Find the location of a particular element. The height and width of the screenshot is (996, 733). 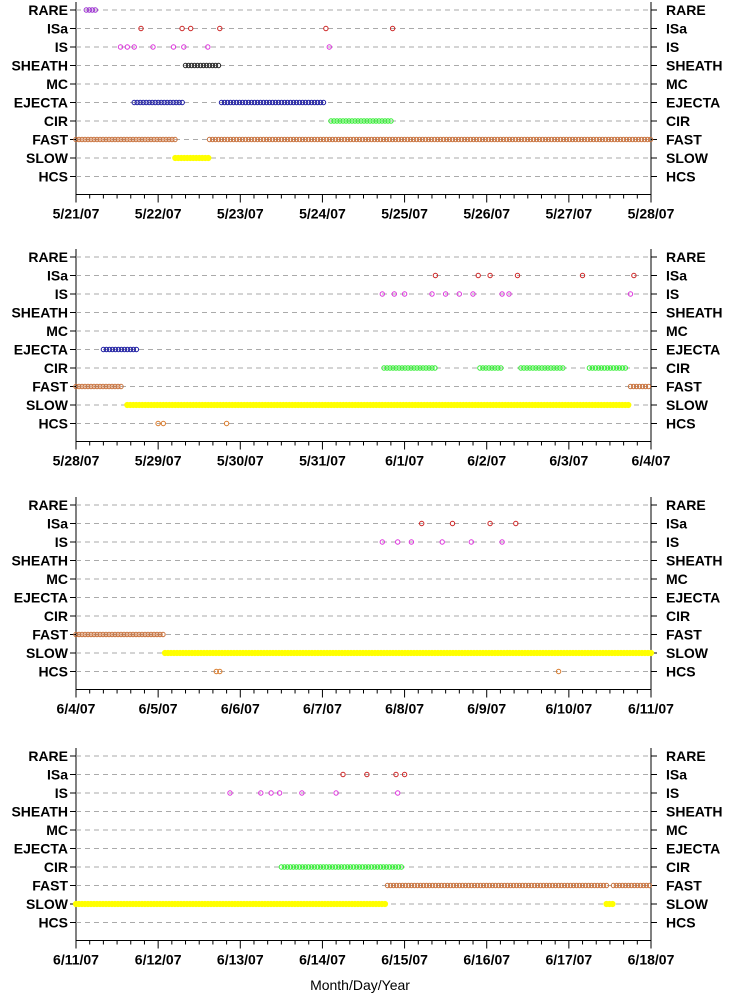

marker-hcs is located at coordinates (216, 671).